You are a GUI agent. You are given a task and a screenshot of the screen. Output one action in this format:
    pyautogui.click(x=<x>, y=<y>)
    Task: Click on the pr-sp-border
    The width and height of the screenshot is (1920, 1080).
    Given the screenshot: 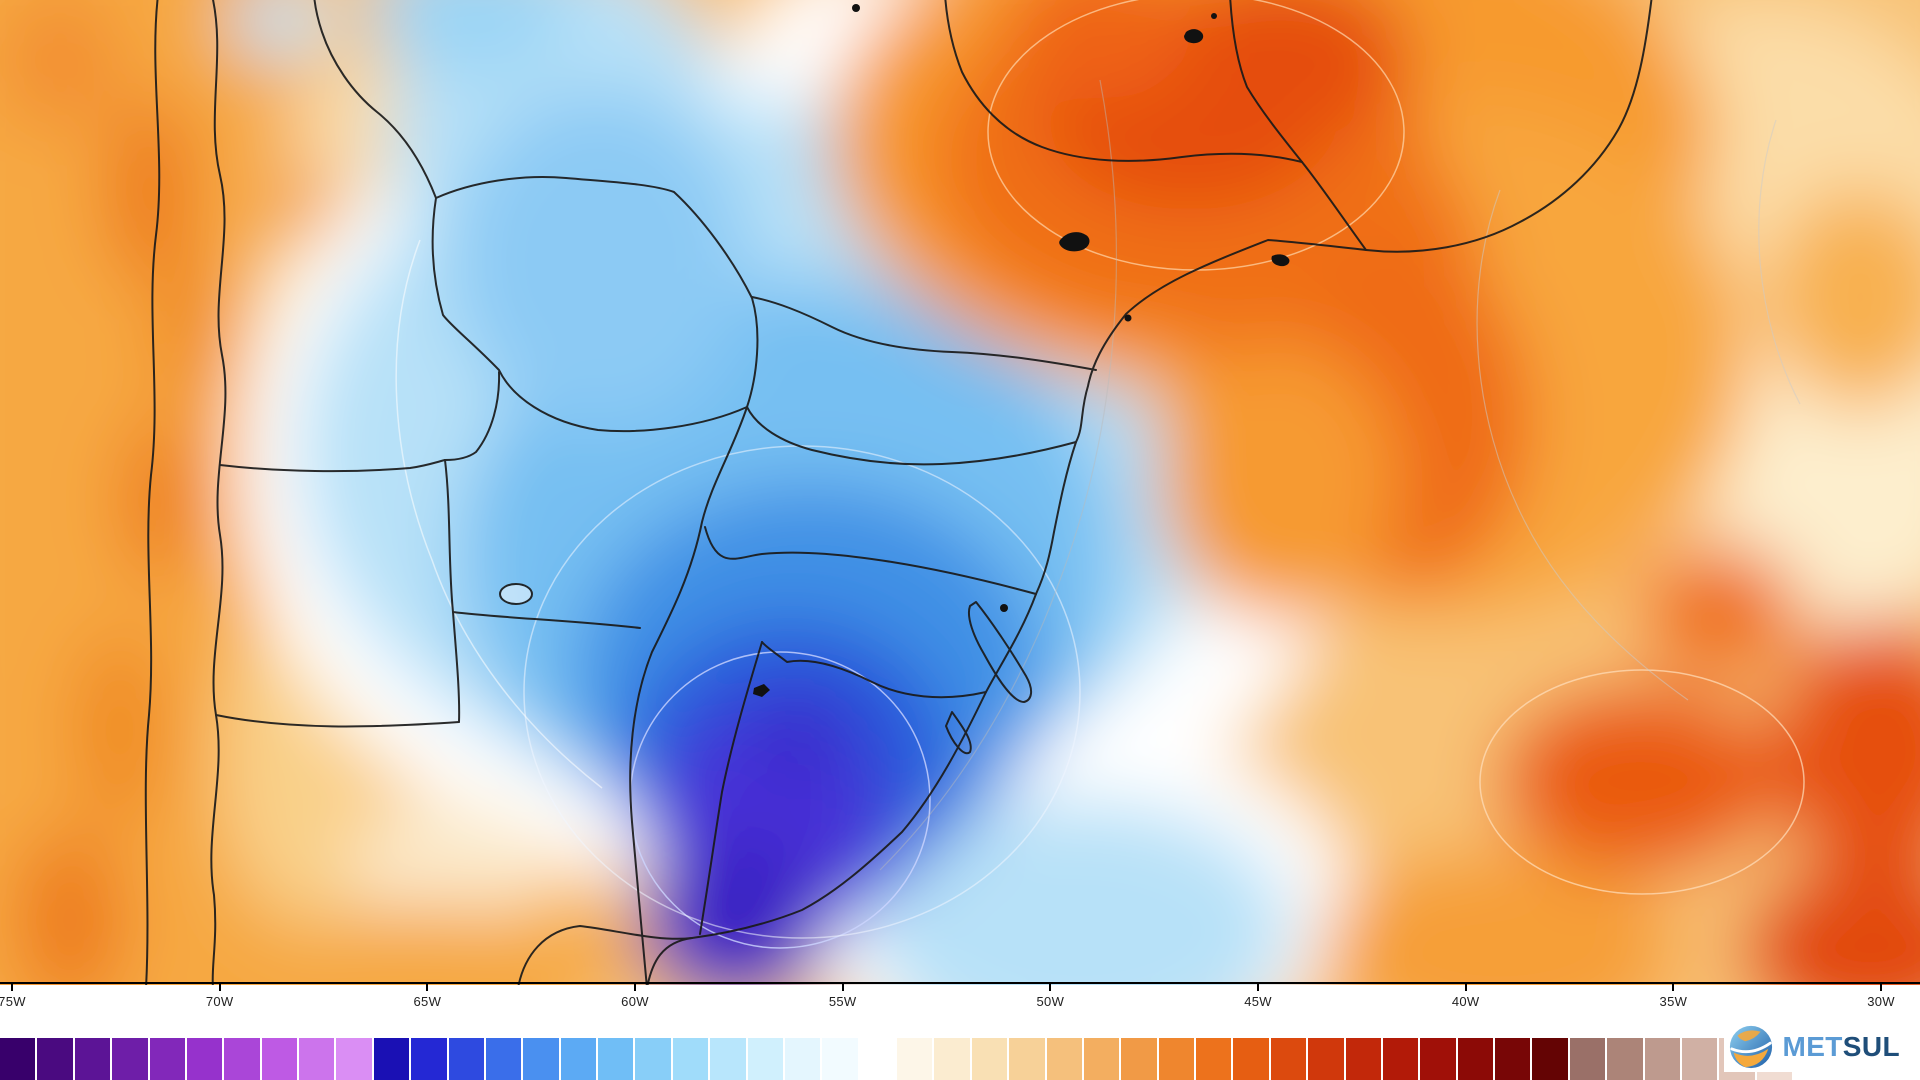 What is the action you would take?
    pyautogui.click(x=924, y=333)
    